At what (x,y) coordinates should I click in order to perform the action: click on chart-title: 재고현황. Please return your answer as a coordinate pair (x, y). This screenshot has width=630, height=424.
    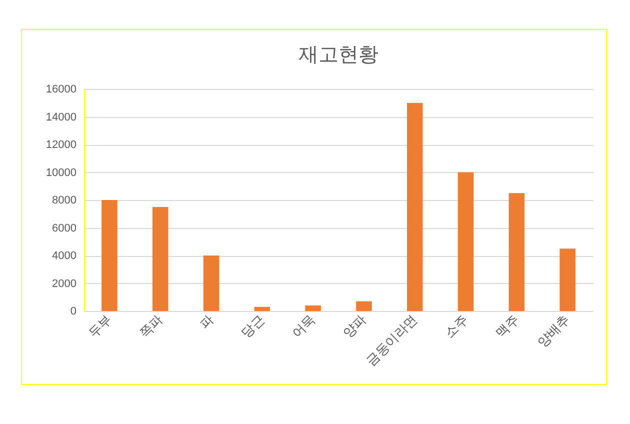
    Looking at the image, I should click on (338, 55).